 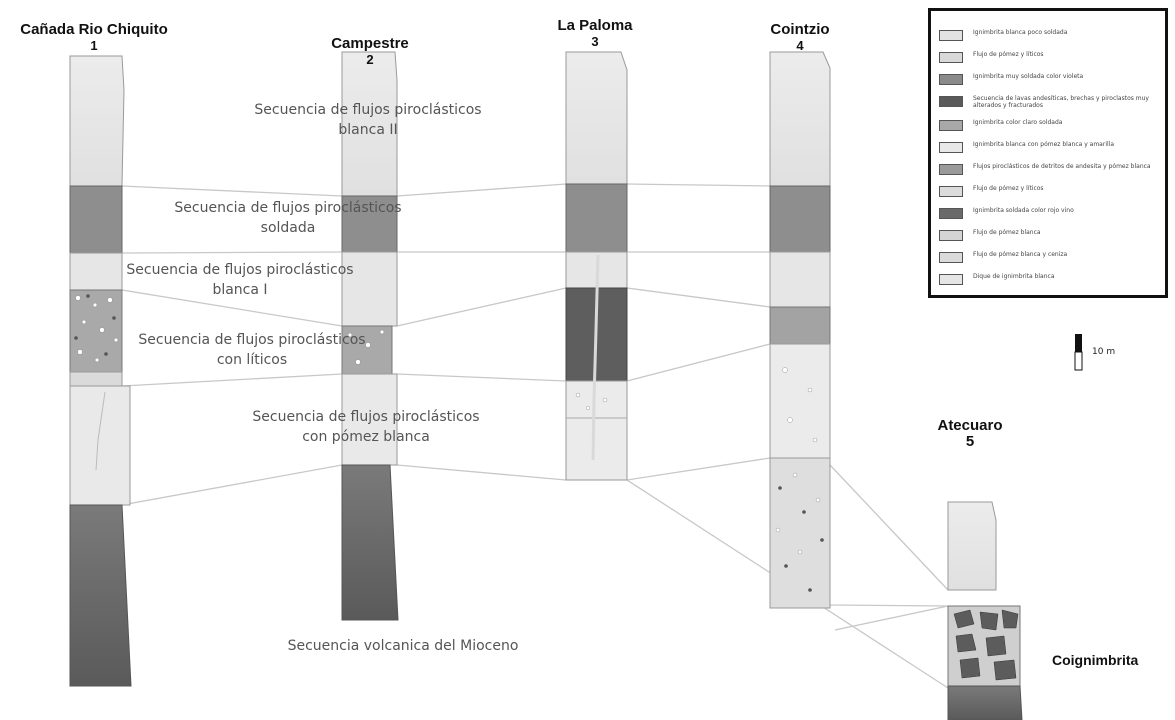 I want to click on column-number: 4, so click(x=800, y=45).